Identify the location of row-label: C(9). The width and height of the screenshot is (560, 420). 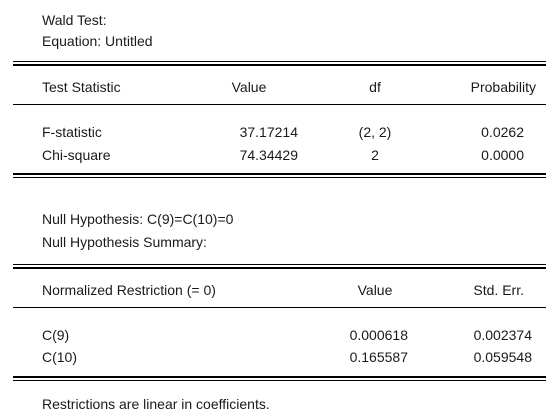
(56, 335).